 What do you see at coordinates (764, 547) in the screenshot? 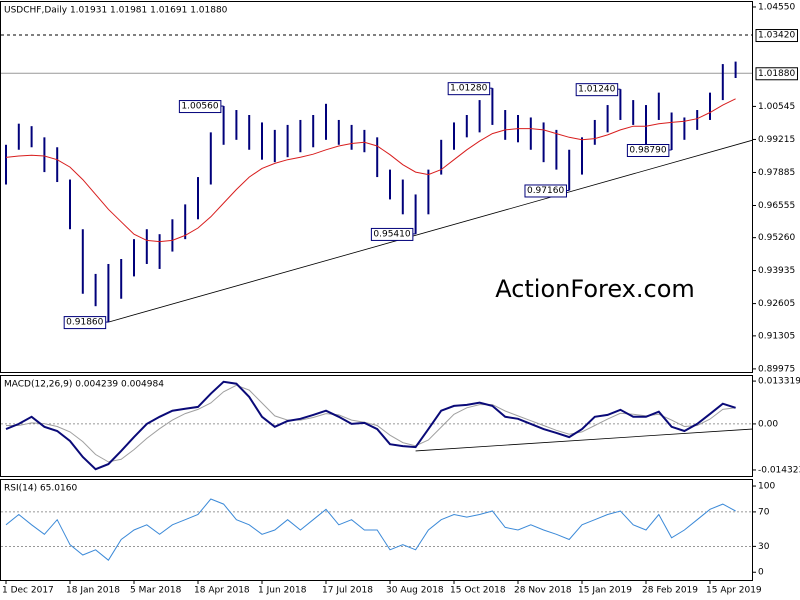
I see `y-tick-label: 30` at bounding box center [764, 547].